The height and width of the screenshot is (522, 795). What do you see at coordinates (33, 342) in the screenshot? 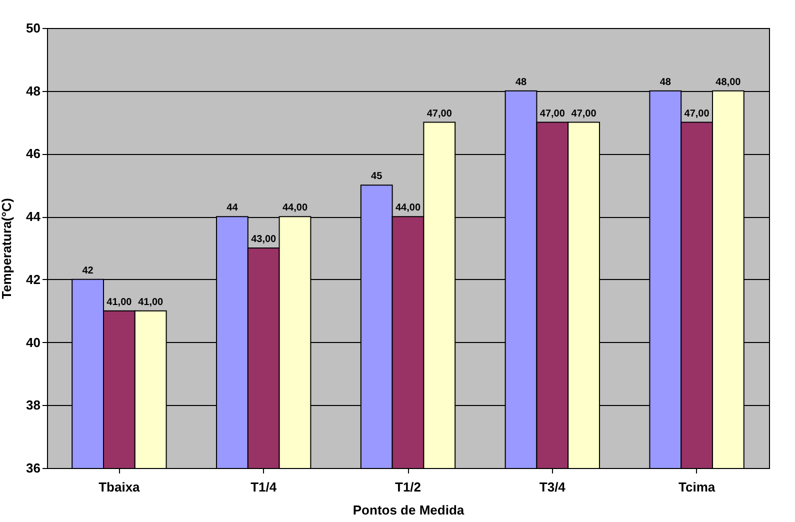
I see `y-tick-label: 40` at bounding box center [33, 342].